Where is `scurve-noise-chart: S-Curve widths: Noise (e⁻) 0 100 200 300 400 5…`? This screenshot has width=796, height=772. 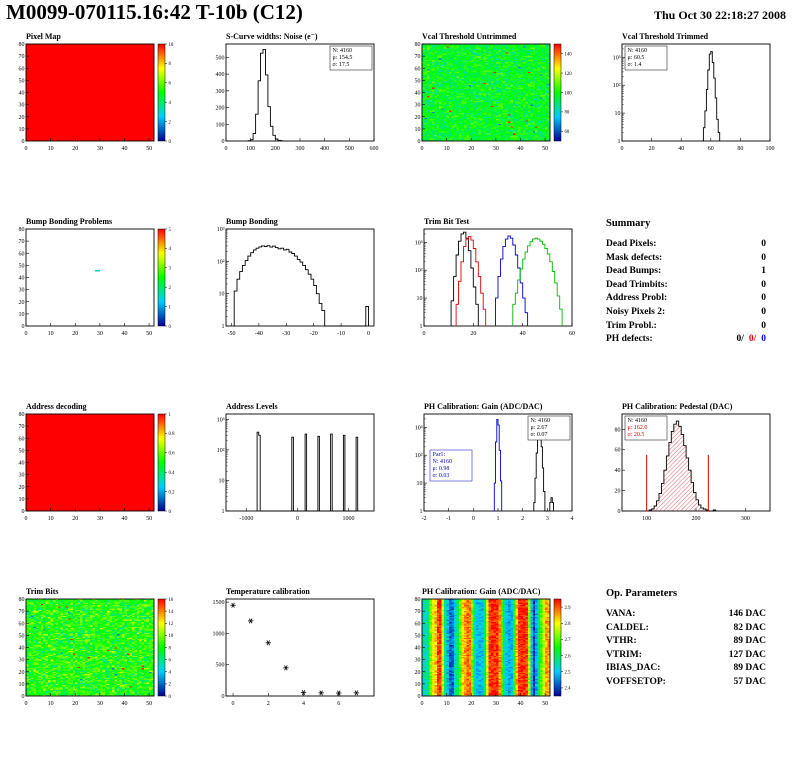
scurve-noise-chart: S-Curve widths: Noise (e⁻) 0 100 200 300 400 5… is located at coordinates (297, 92).